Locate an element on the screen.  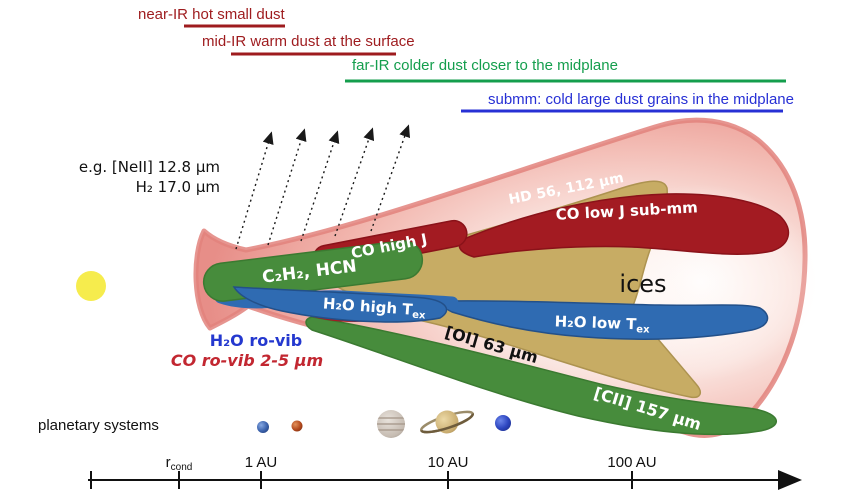
saturn-icon is located at coordinates (447, 422).